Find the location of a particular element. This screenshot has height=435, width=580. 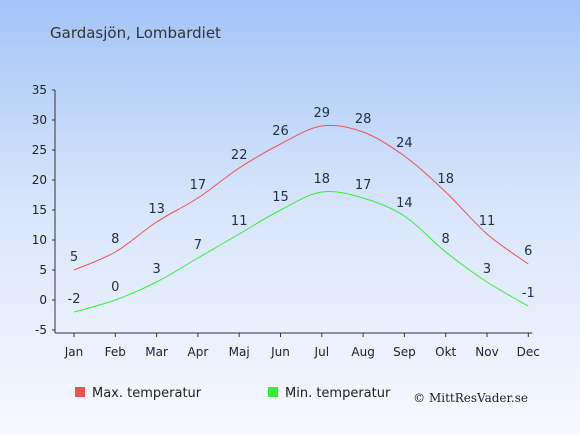

legend-label-max: Max. temperatur is located at coordinates (147, 393).